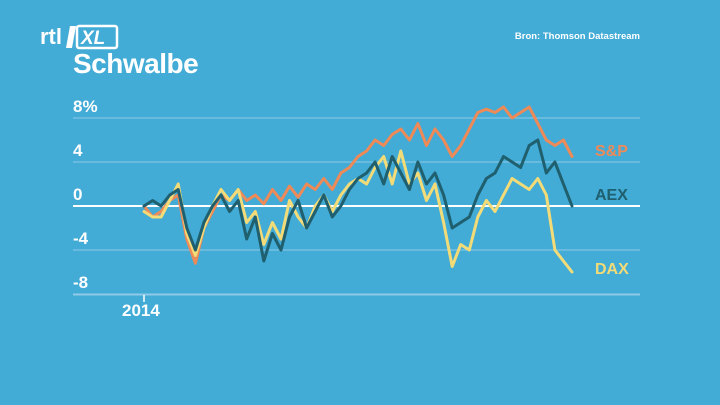 This screenshot has height=405, width=720. Describe the element at coordinates (51, 36) in the screenshot. I see `logo-rtl-text: rtl` at that location.